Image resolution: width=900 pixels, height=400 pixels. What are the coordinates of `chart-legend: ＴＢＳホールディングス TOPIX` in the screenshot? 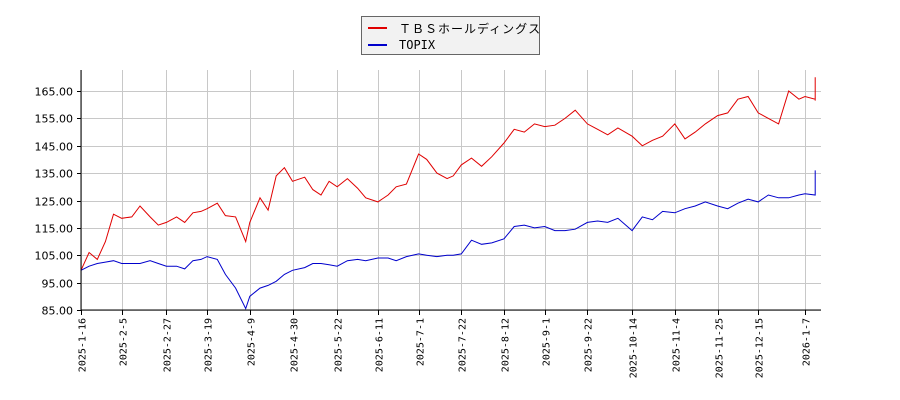 It's located at (450, 35).